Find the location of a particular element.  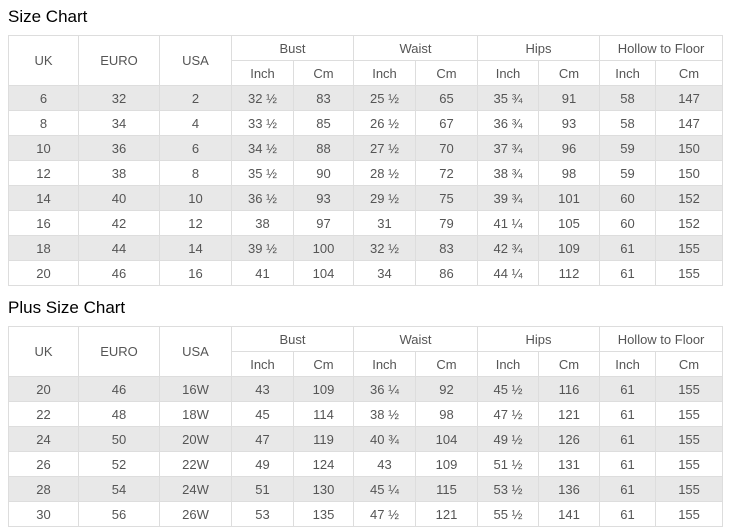

table-row: 30 56 26W 53 135 47 ½ 121 55 ½ 141 61 155 is located at coordinates (366, 514).